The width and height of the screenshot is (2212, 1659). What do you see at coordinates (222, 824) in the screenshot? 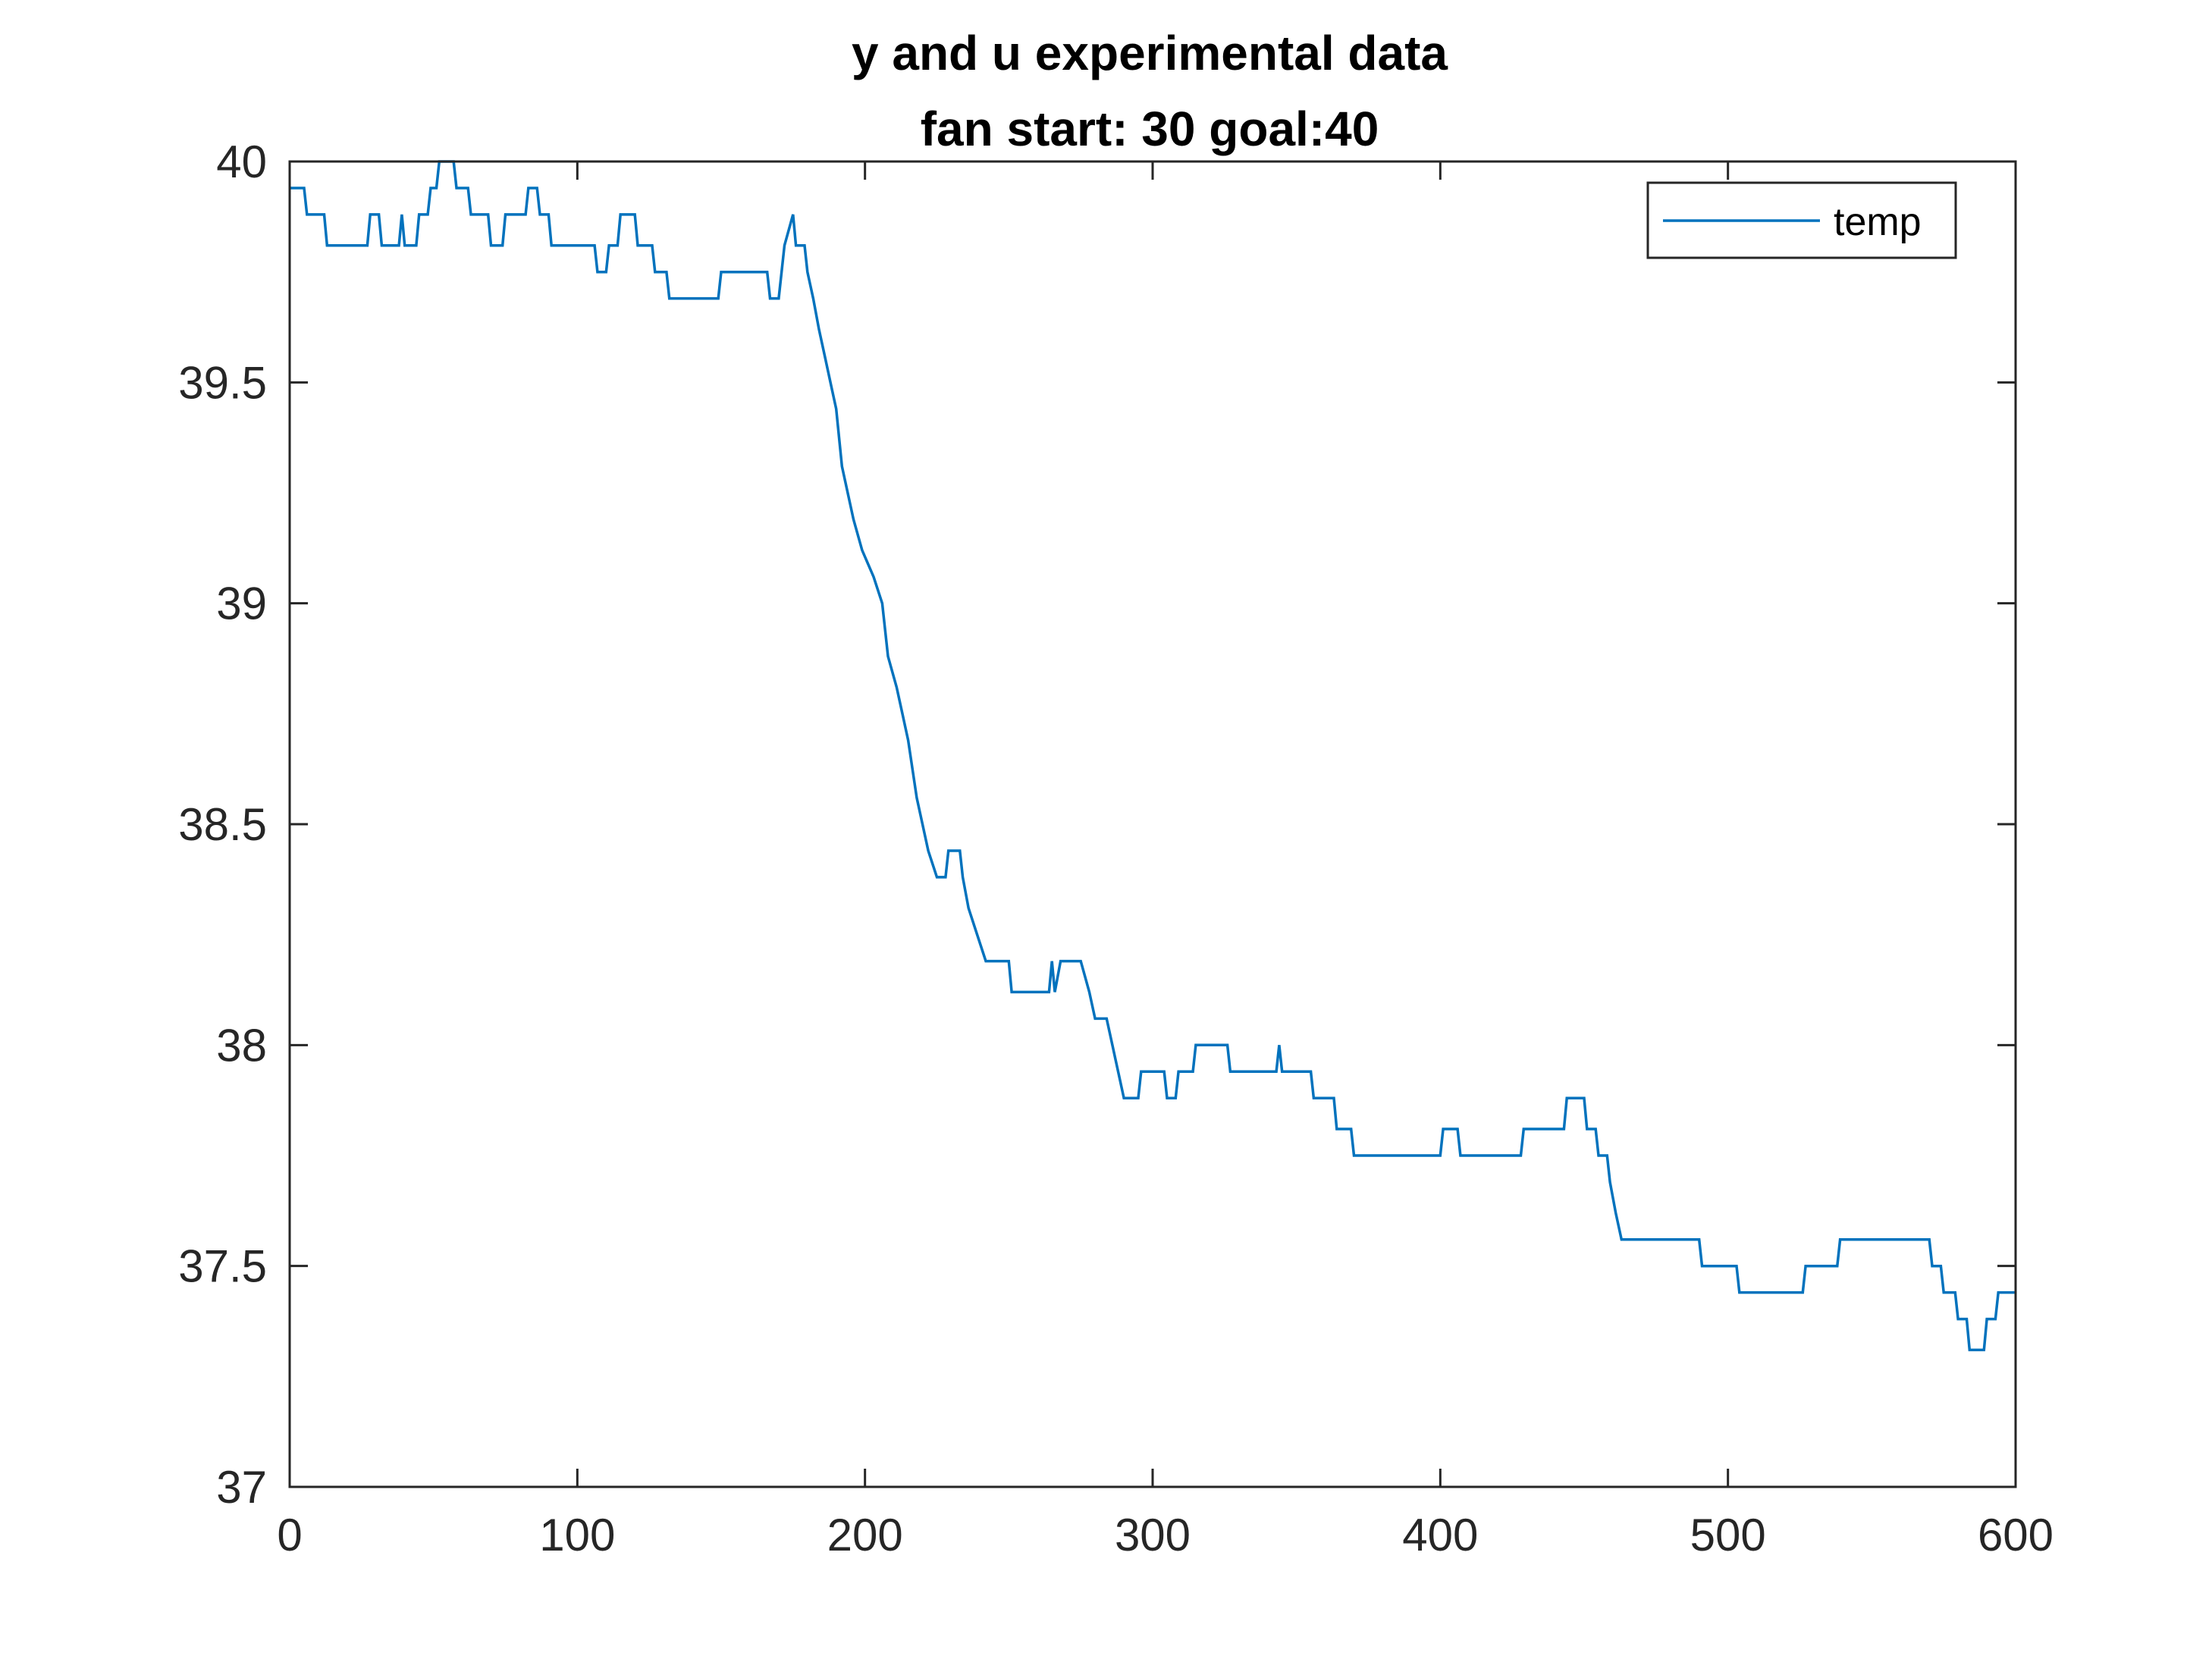
I see `y-tick-label: 38.5` at bounding box center [222, 824].